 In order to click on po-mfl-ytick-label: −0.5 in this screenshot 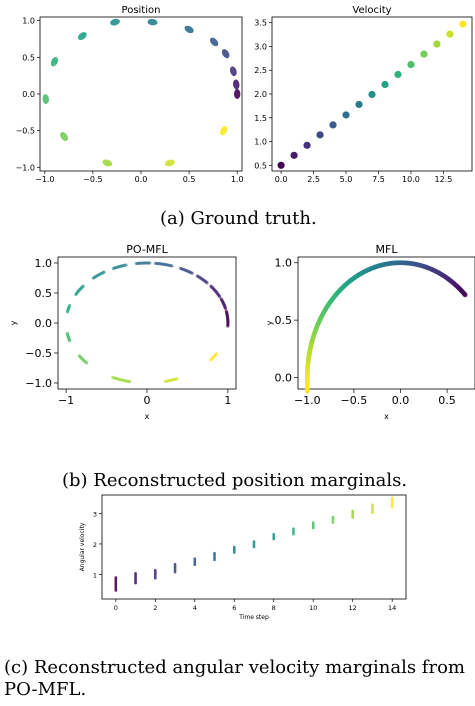, I will do `click(38, 353)`.